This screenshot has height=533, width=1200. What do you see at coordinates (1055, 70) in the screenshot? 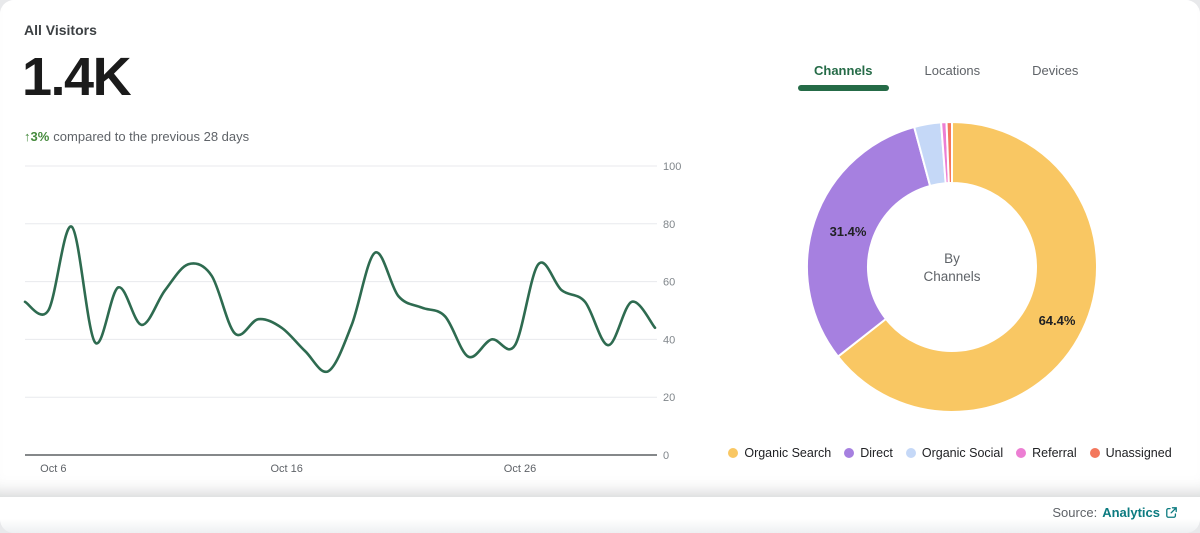
I see `tab-devices: Devices` at bounding box center [1055, 70].